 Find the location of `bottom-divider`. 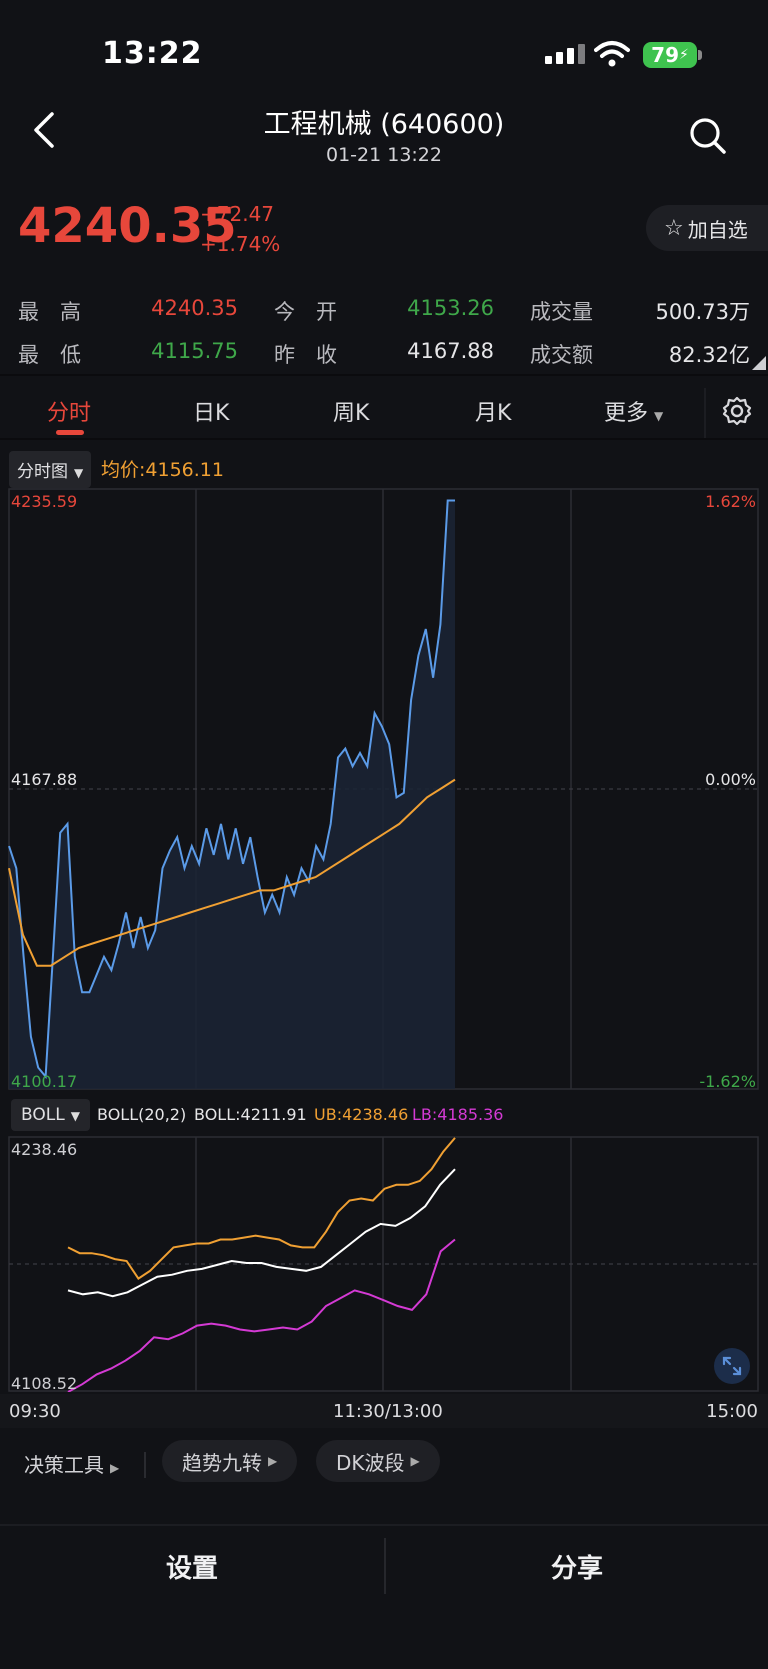

bottom-divider is located at coordinates (385, 1566).